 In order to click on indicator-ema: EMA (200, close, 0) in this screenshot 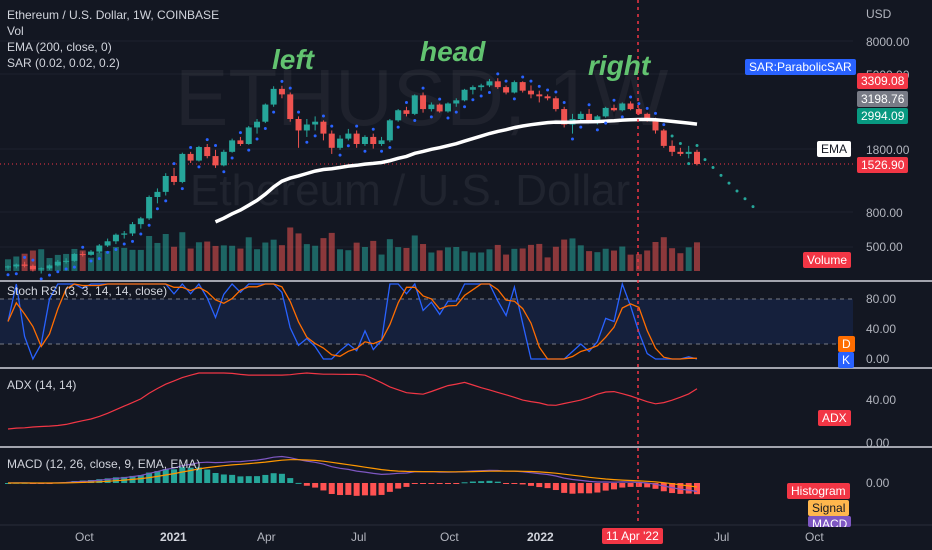, I will do `click(59, 47)`.